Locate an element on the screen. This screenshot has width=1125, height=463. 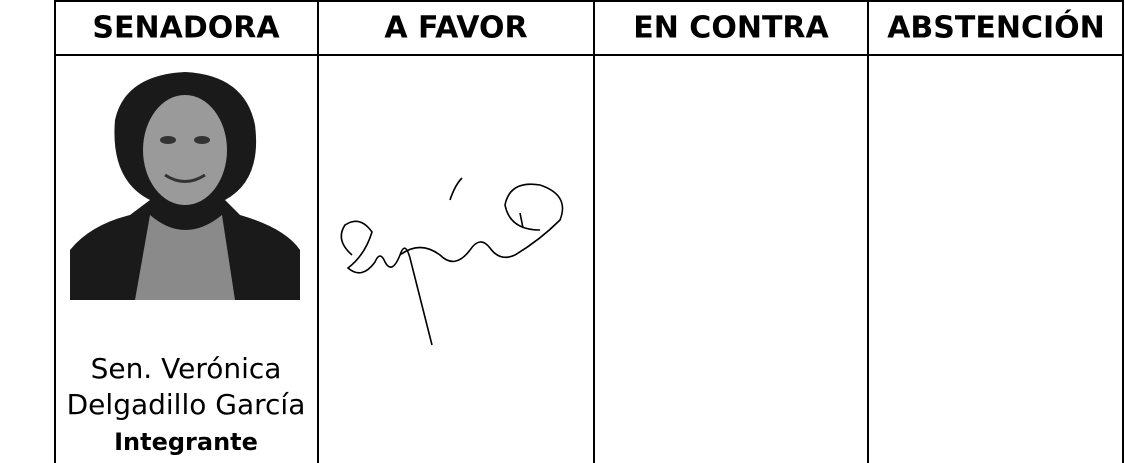
senator-photo is located at coordinates (184, 186).